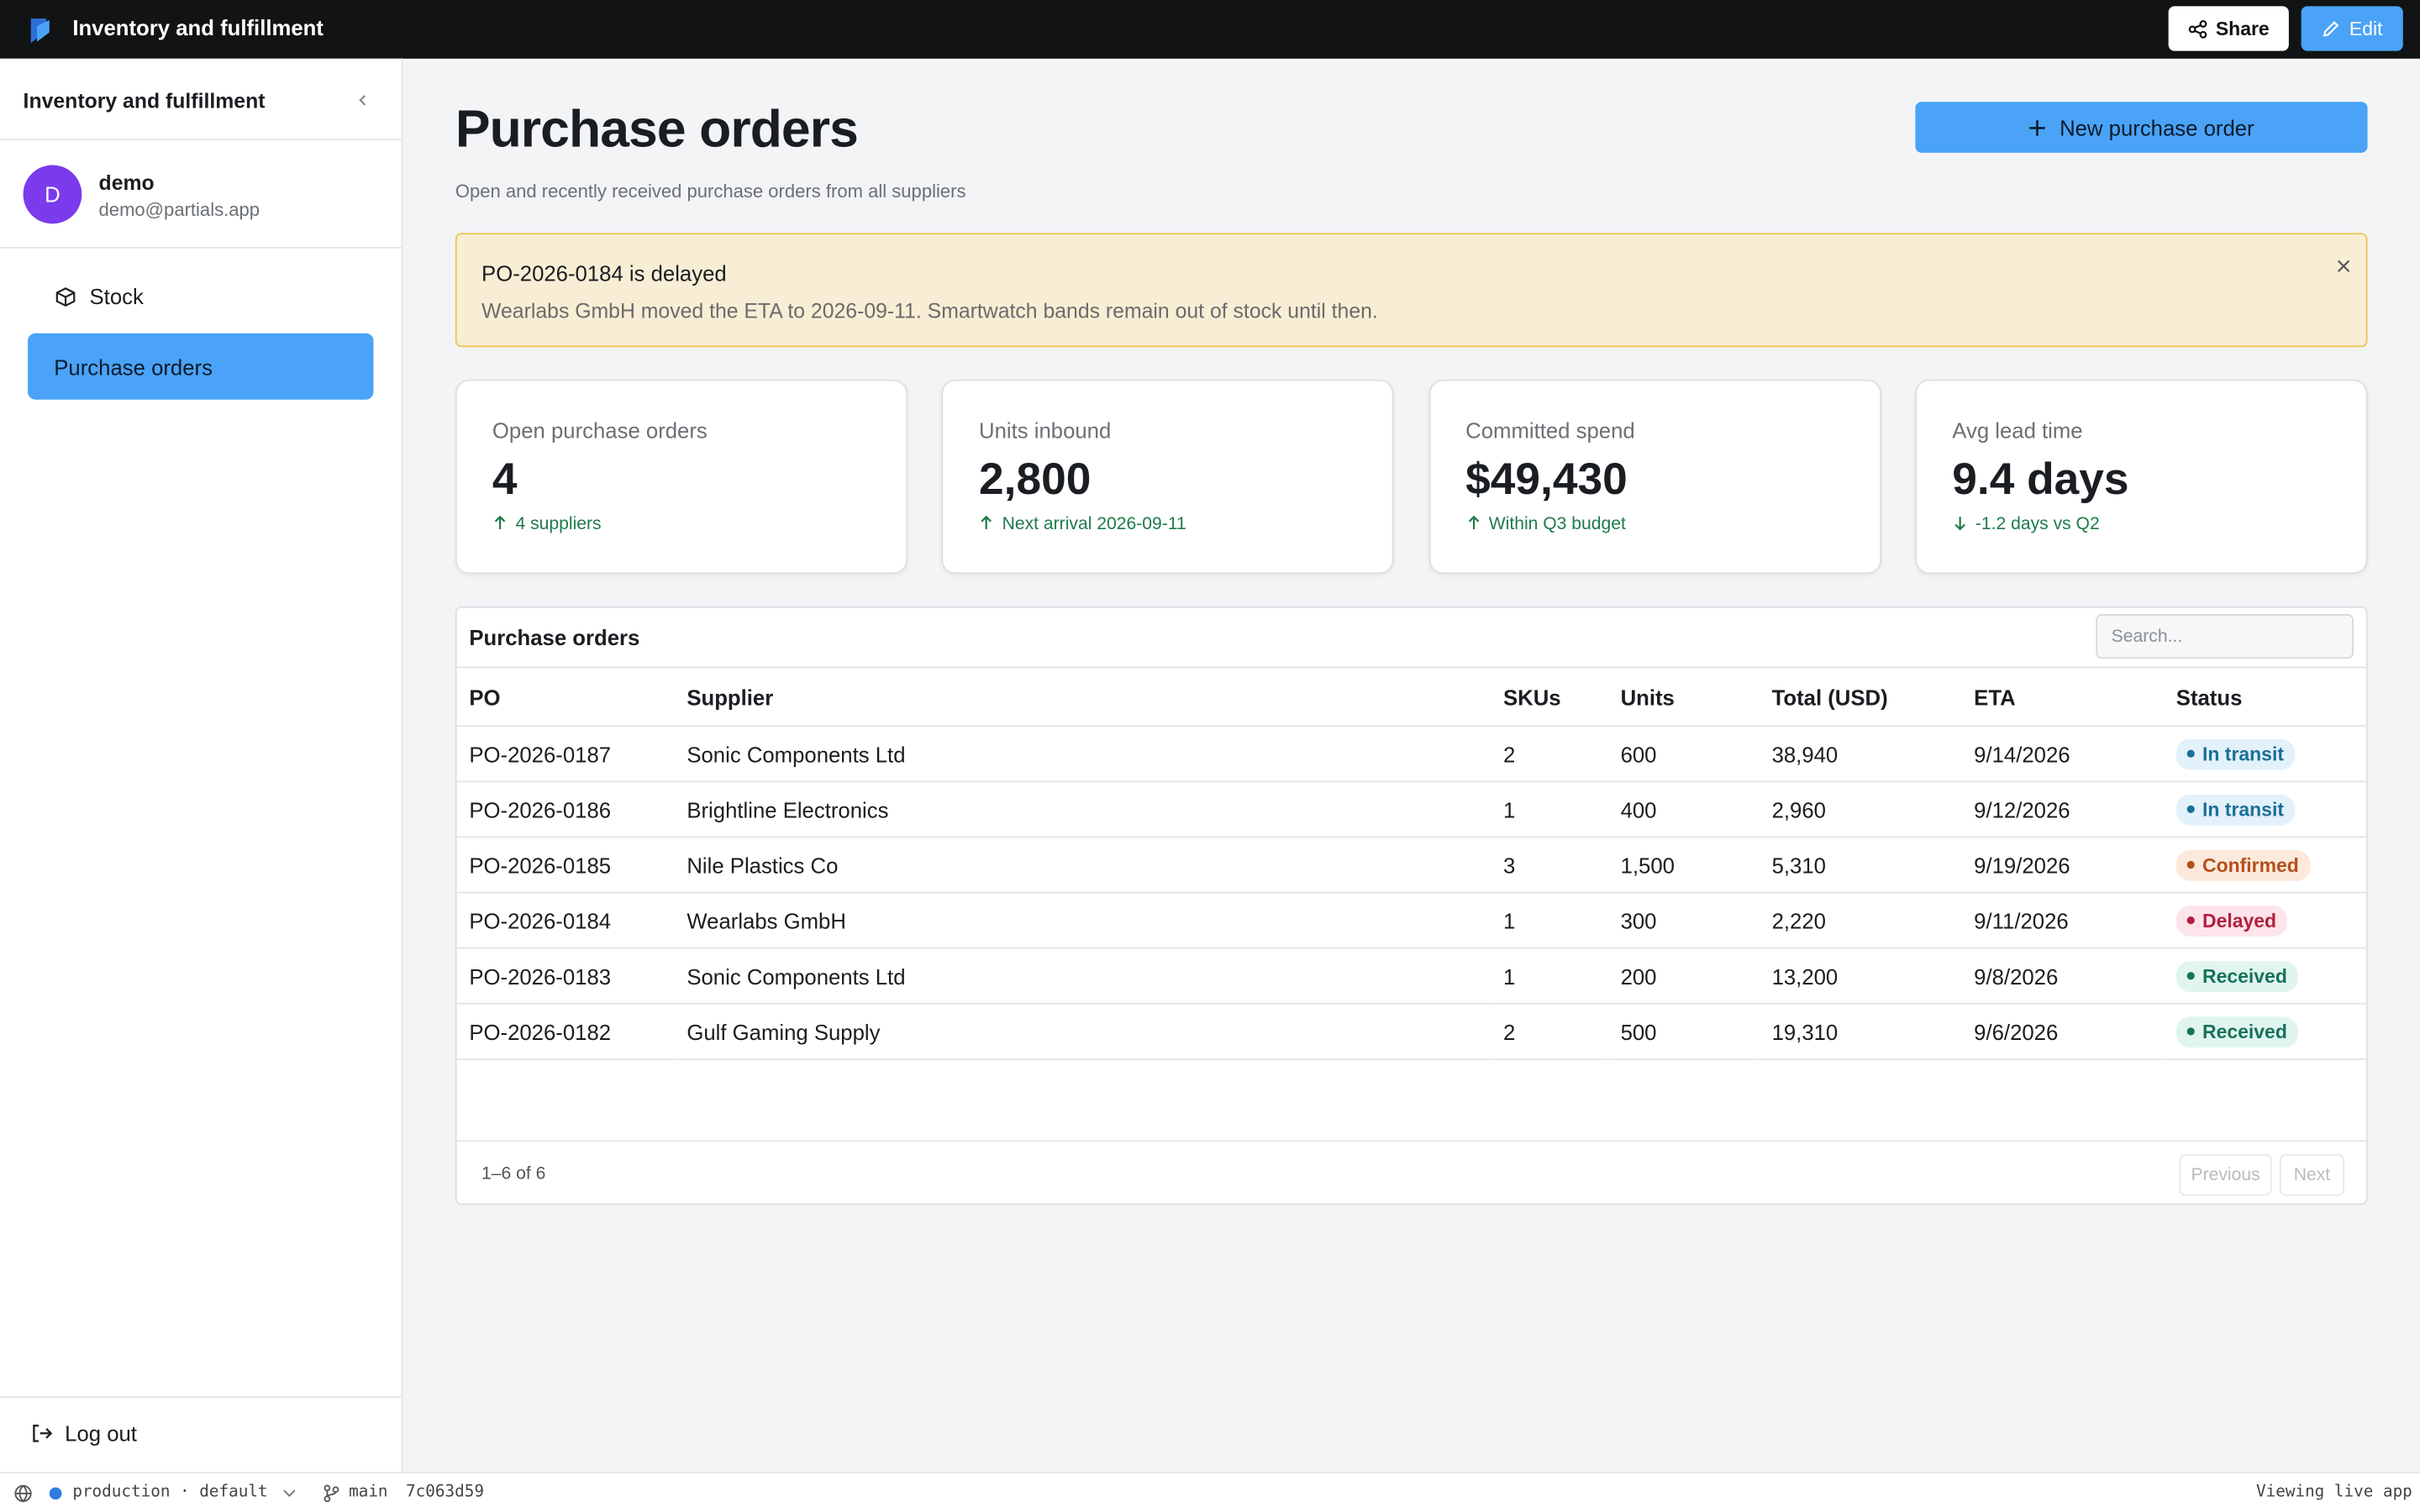 Image resolution: width=2420 pixels, height=1512 pixels. What do you see at coordinates (2344, 267) in the screenshot?
I see `alert-close` at bounding box center [2344, 267].